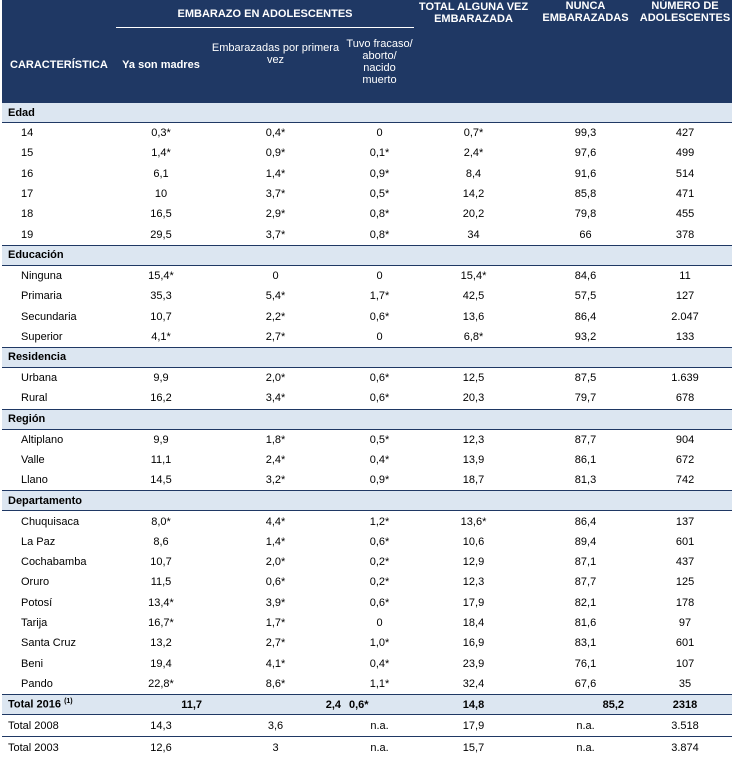 The image size is (734, 758). What do you see at coordinates (161, 747) in the screenshot?
I see `total-past-cell: 12,6` at bounding box center [161, 747].